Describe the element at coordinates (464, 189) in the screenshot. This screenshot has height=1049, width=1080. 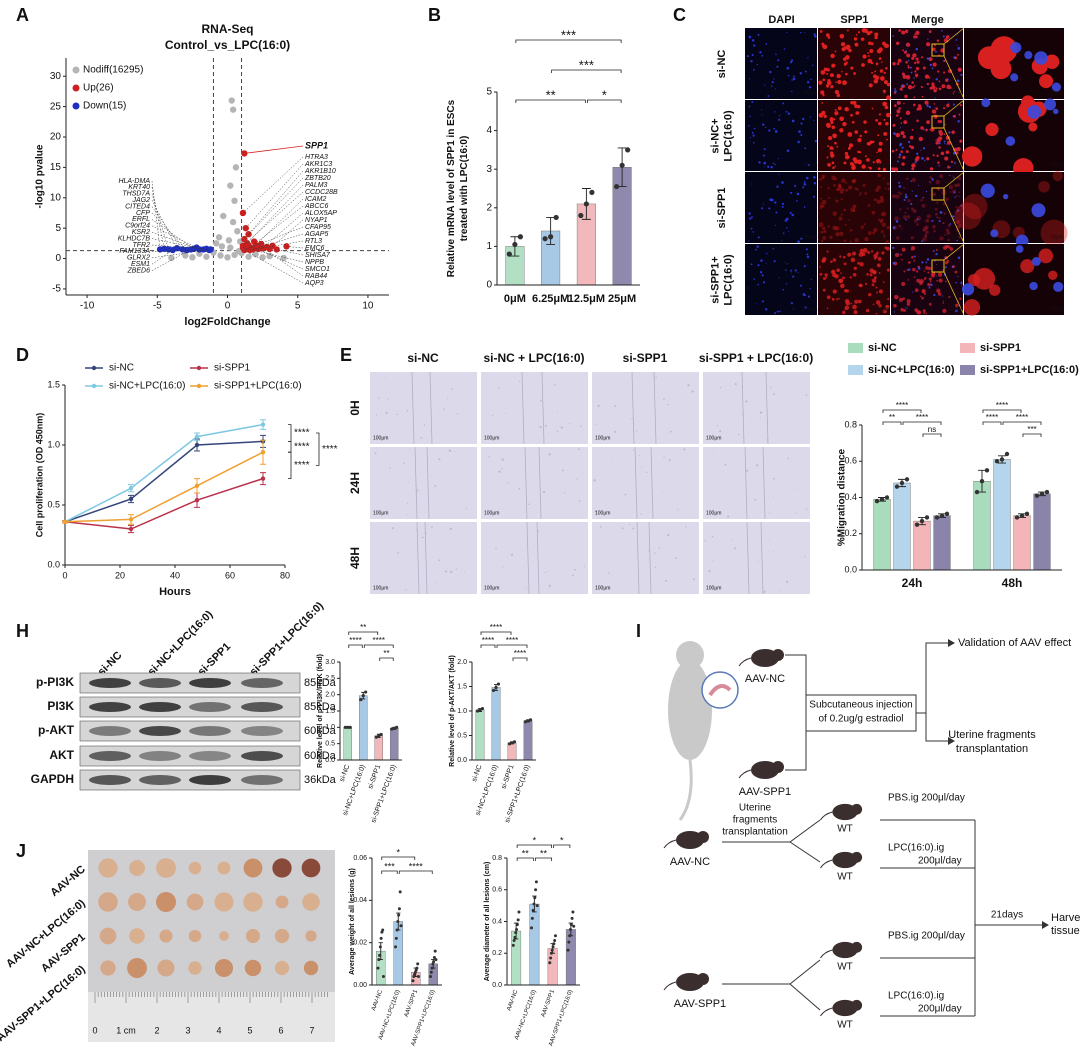
I see `y-axis-label: treated with LPC(16:0)` at that location.